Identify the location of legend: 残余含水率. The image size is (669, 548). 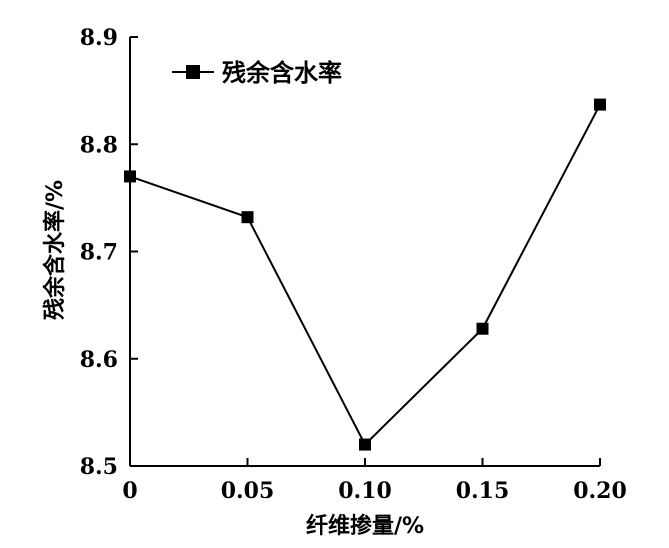
(257, 73).